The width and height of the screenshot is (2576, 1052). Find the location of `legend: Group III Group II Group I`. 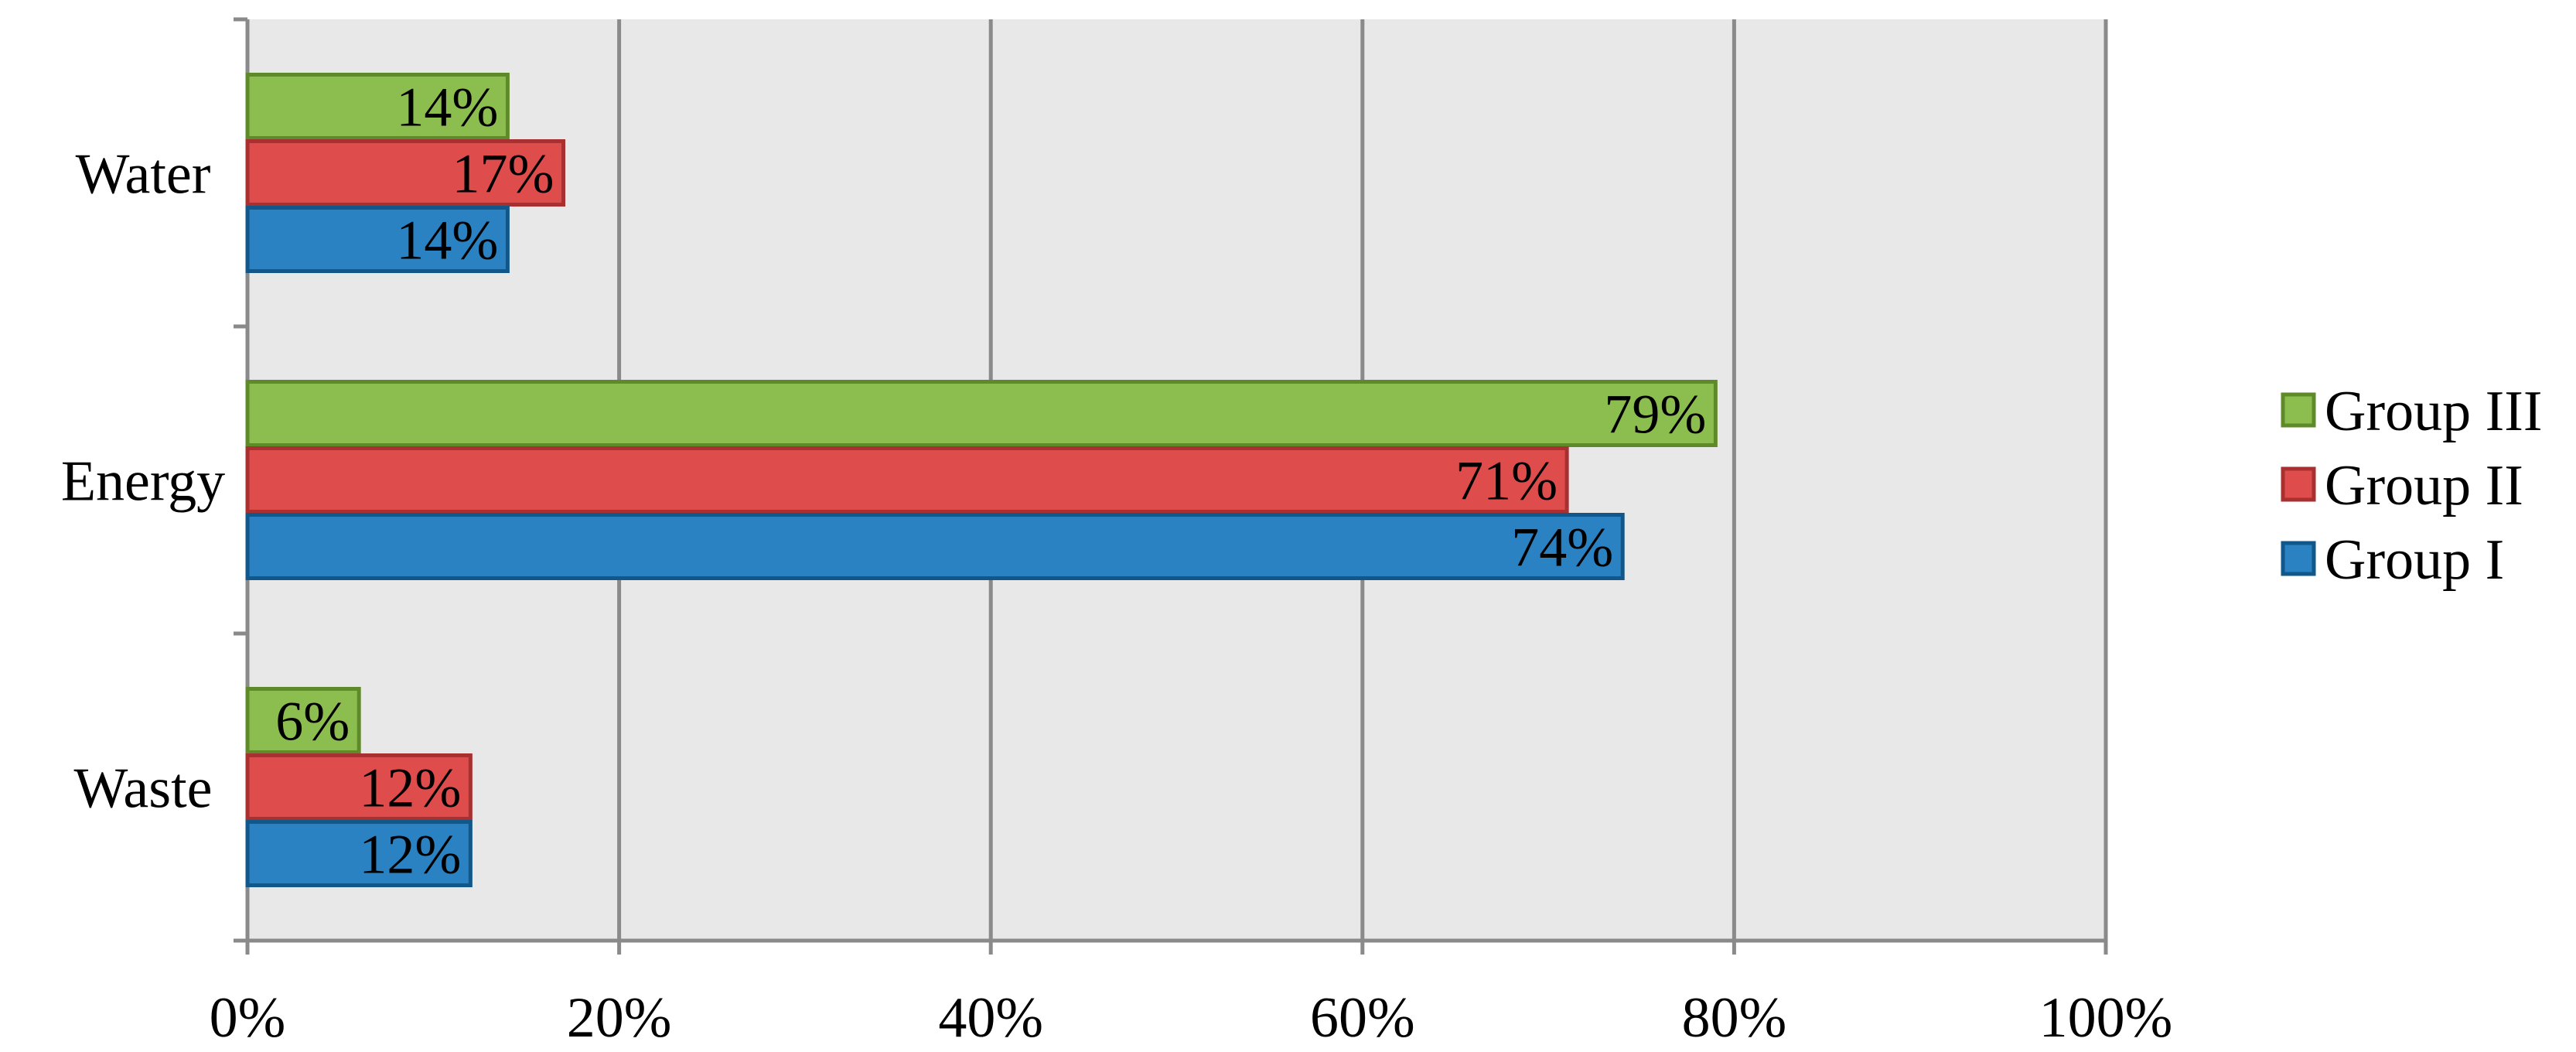

legend: Group III Group II Group I is located at coordinates (2412, 486).